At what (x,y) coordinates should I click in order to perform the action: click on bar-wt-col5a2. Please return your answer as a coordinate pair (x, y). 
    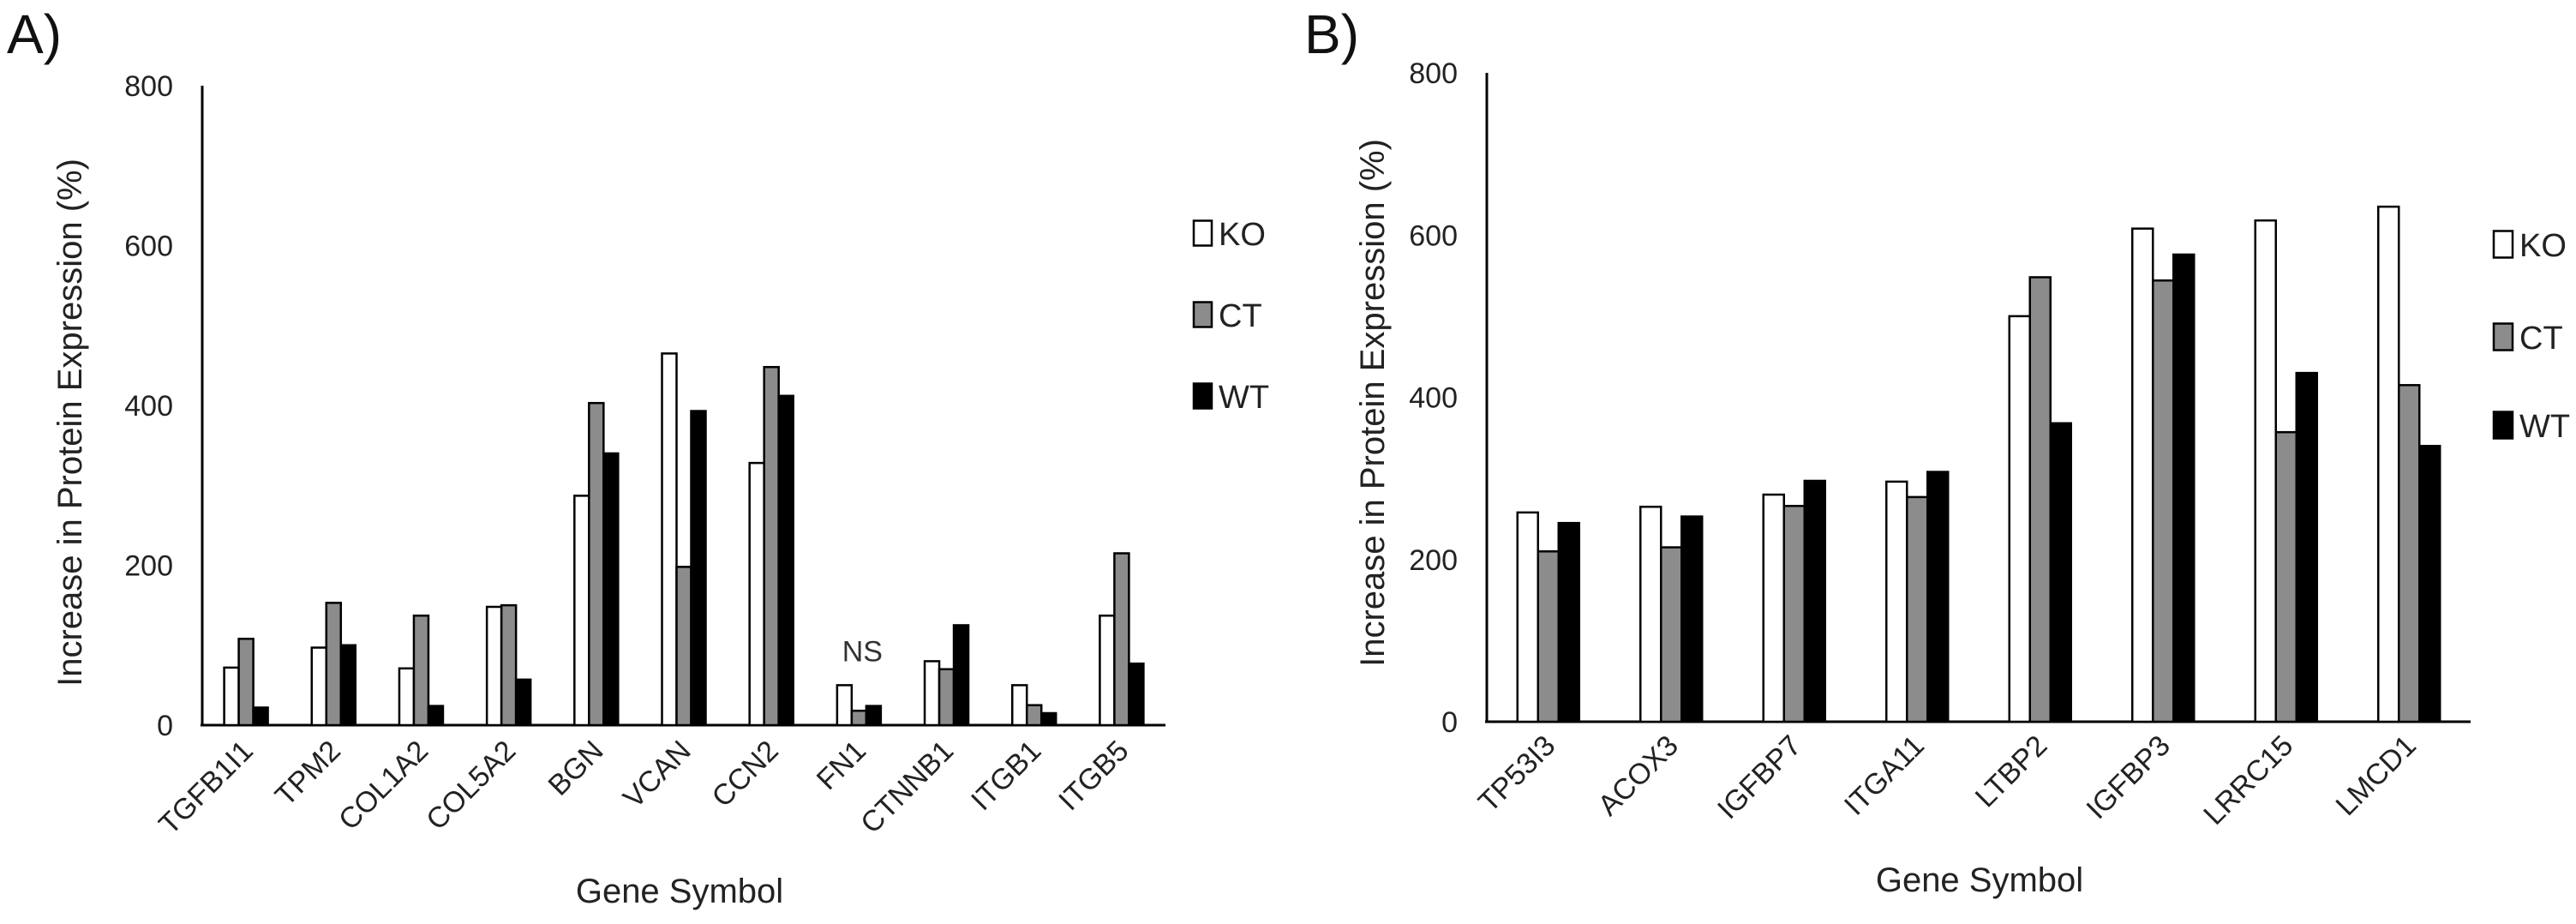
    Looking at the image, I should click on (523, 702).